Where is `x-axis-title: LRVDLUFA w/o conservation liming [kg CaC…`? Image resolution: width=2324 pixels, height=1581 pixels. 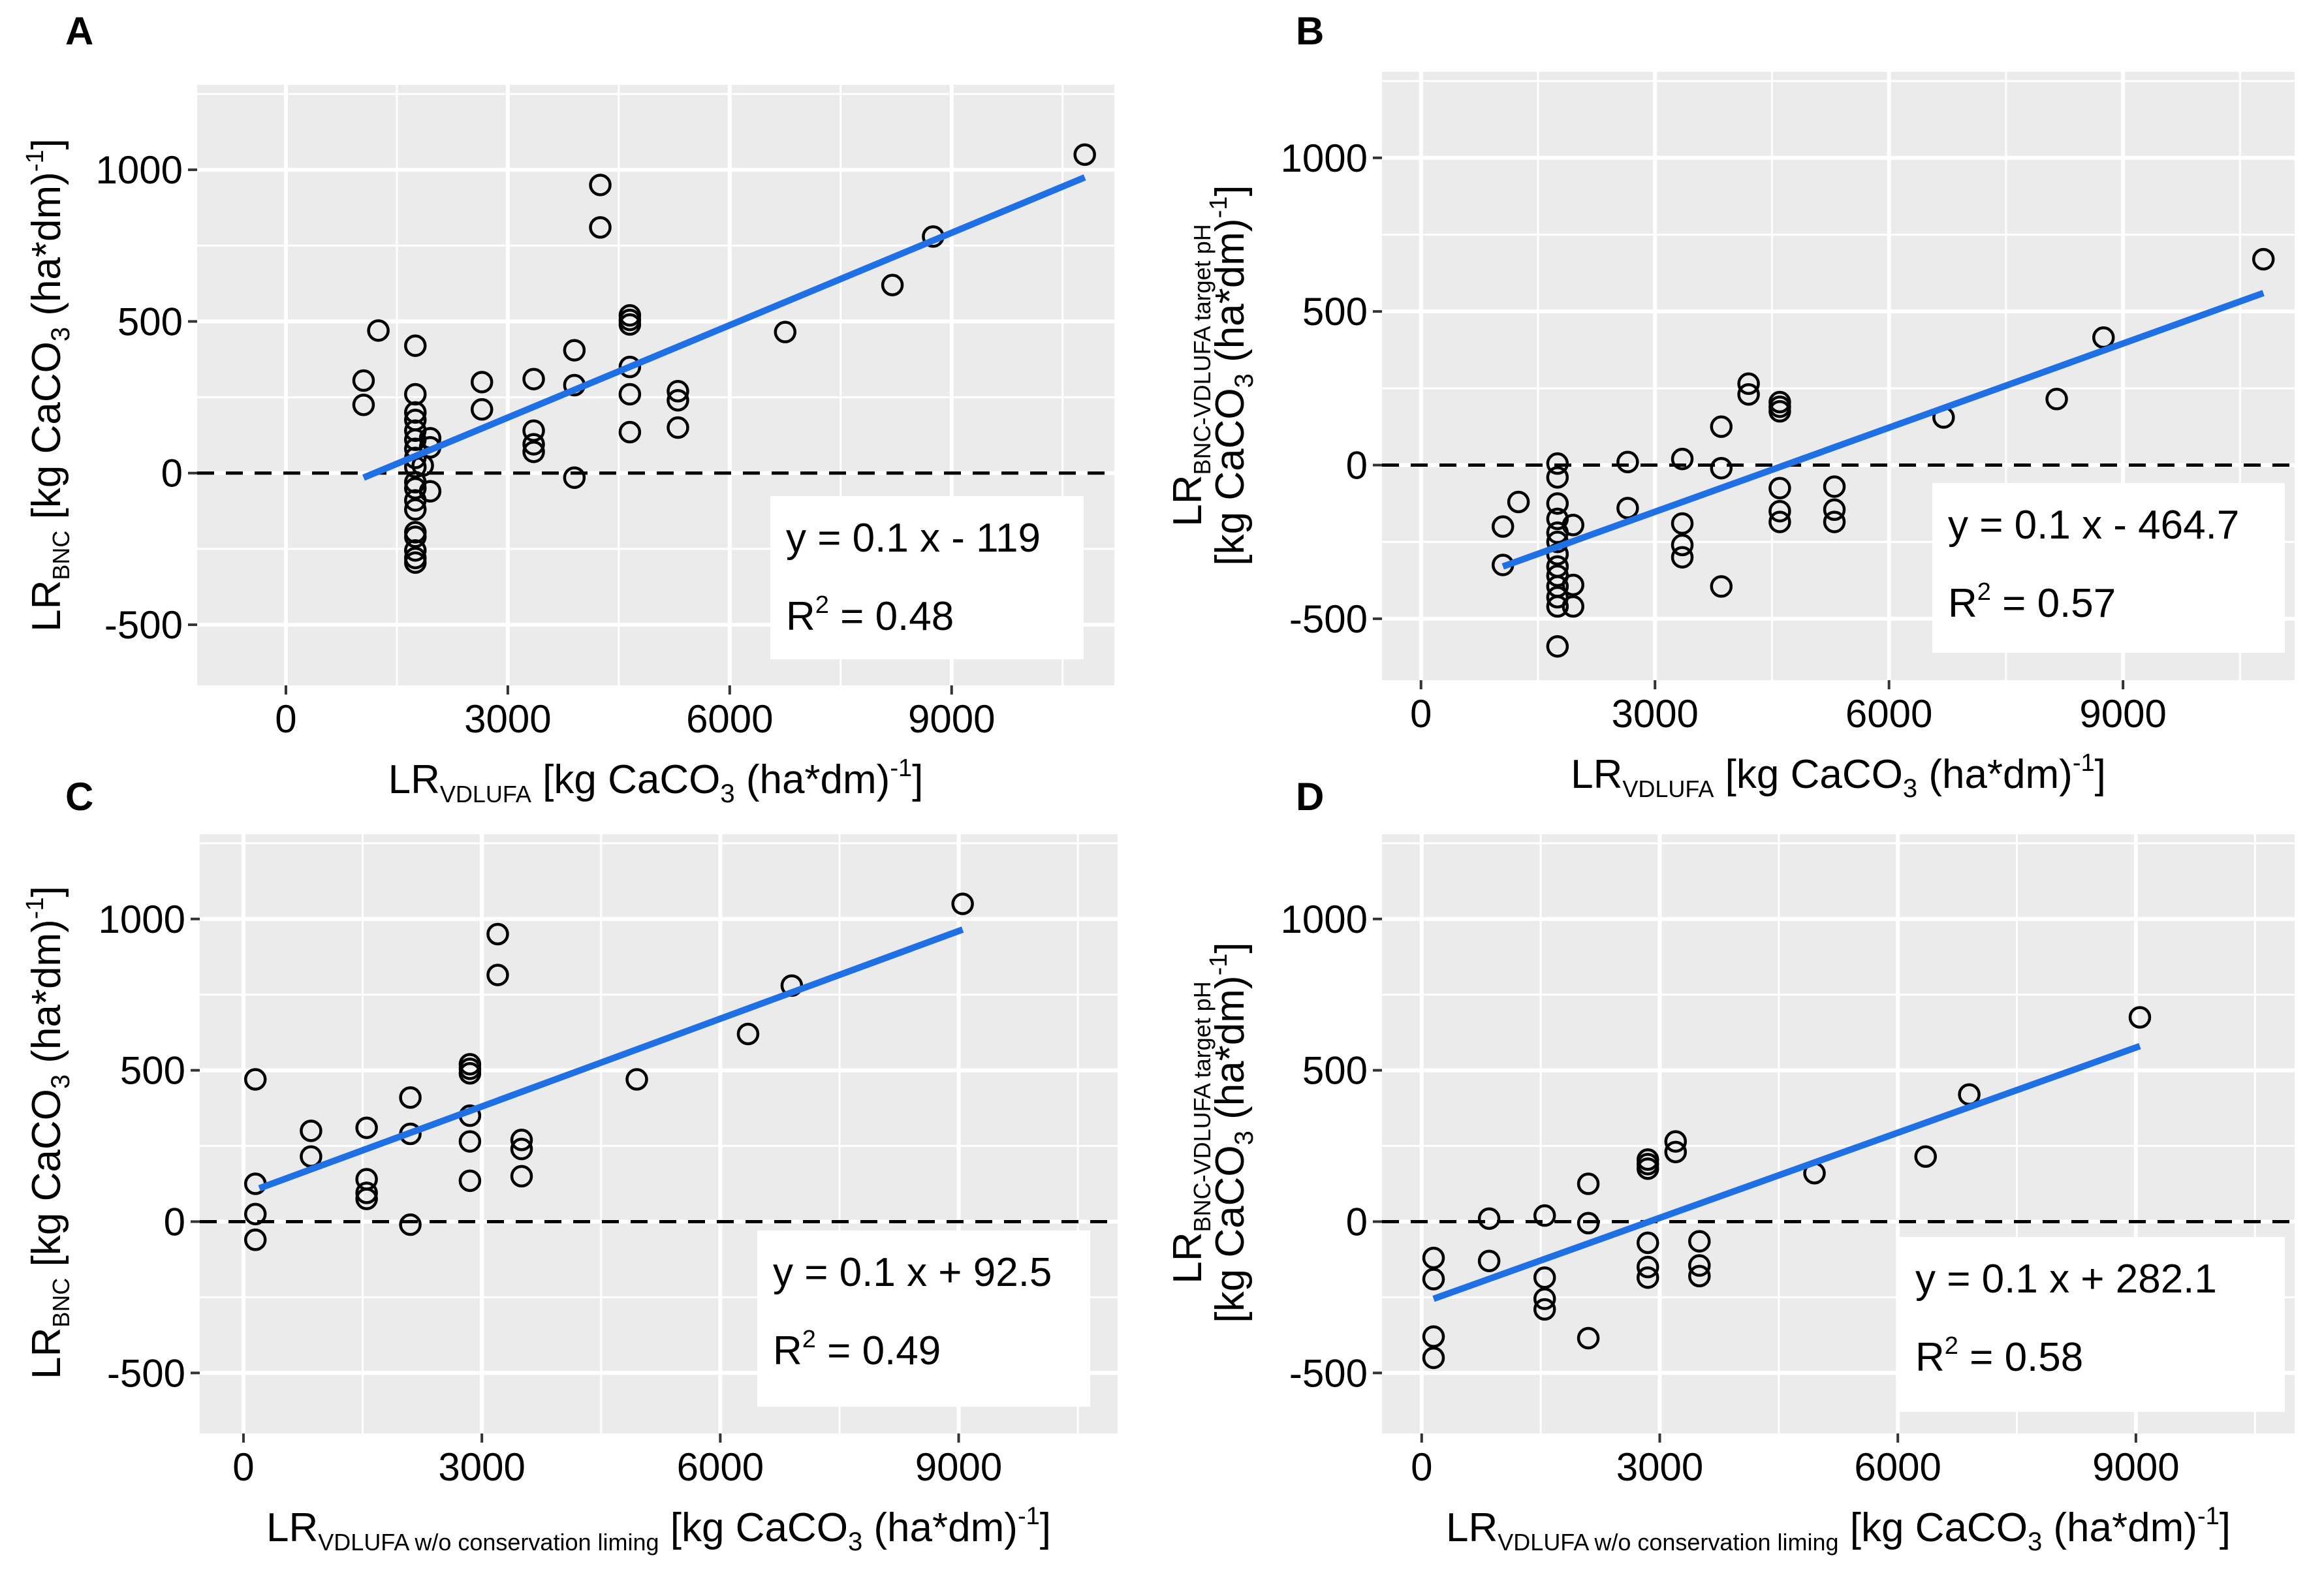
x-axis-title: LRVDLUFA w/o conservation liming [kg CaC… is located at coordinates (658, 1529).